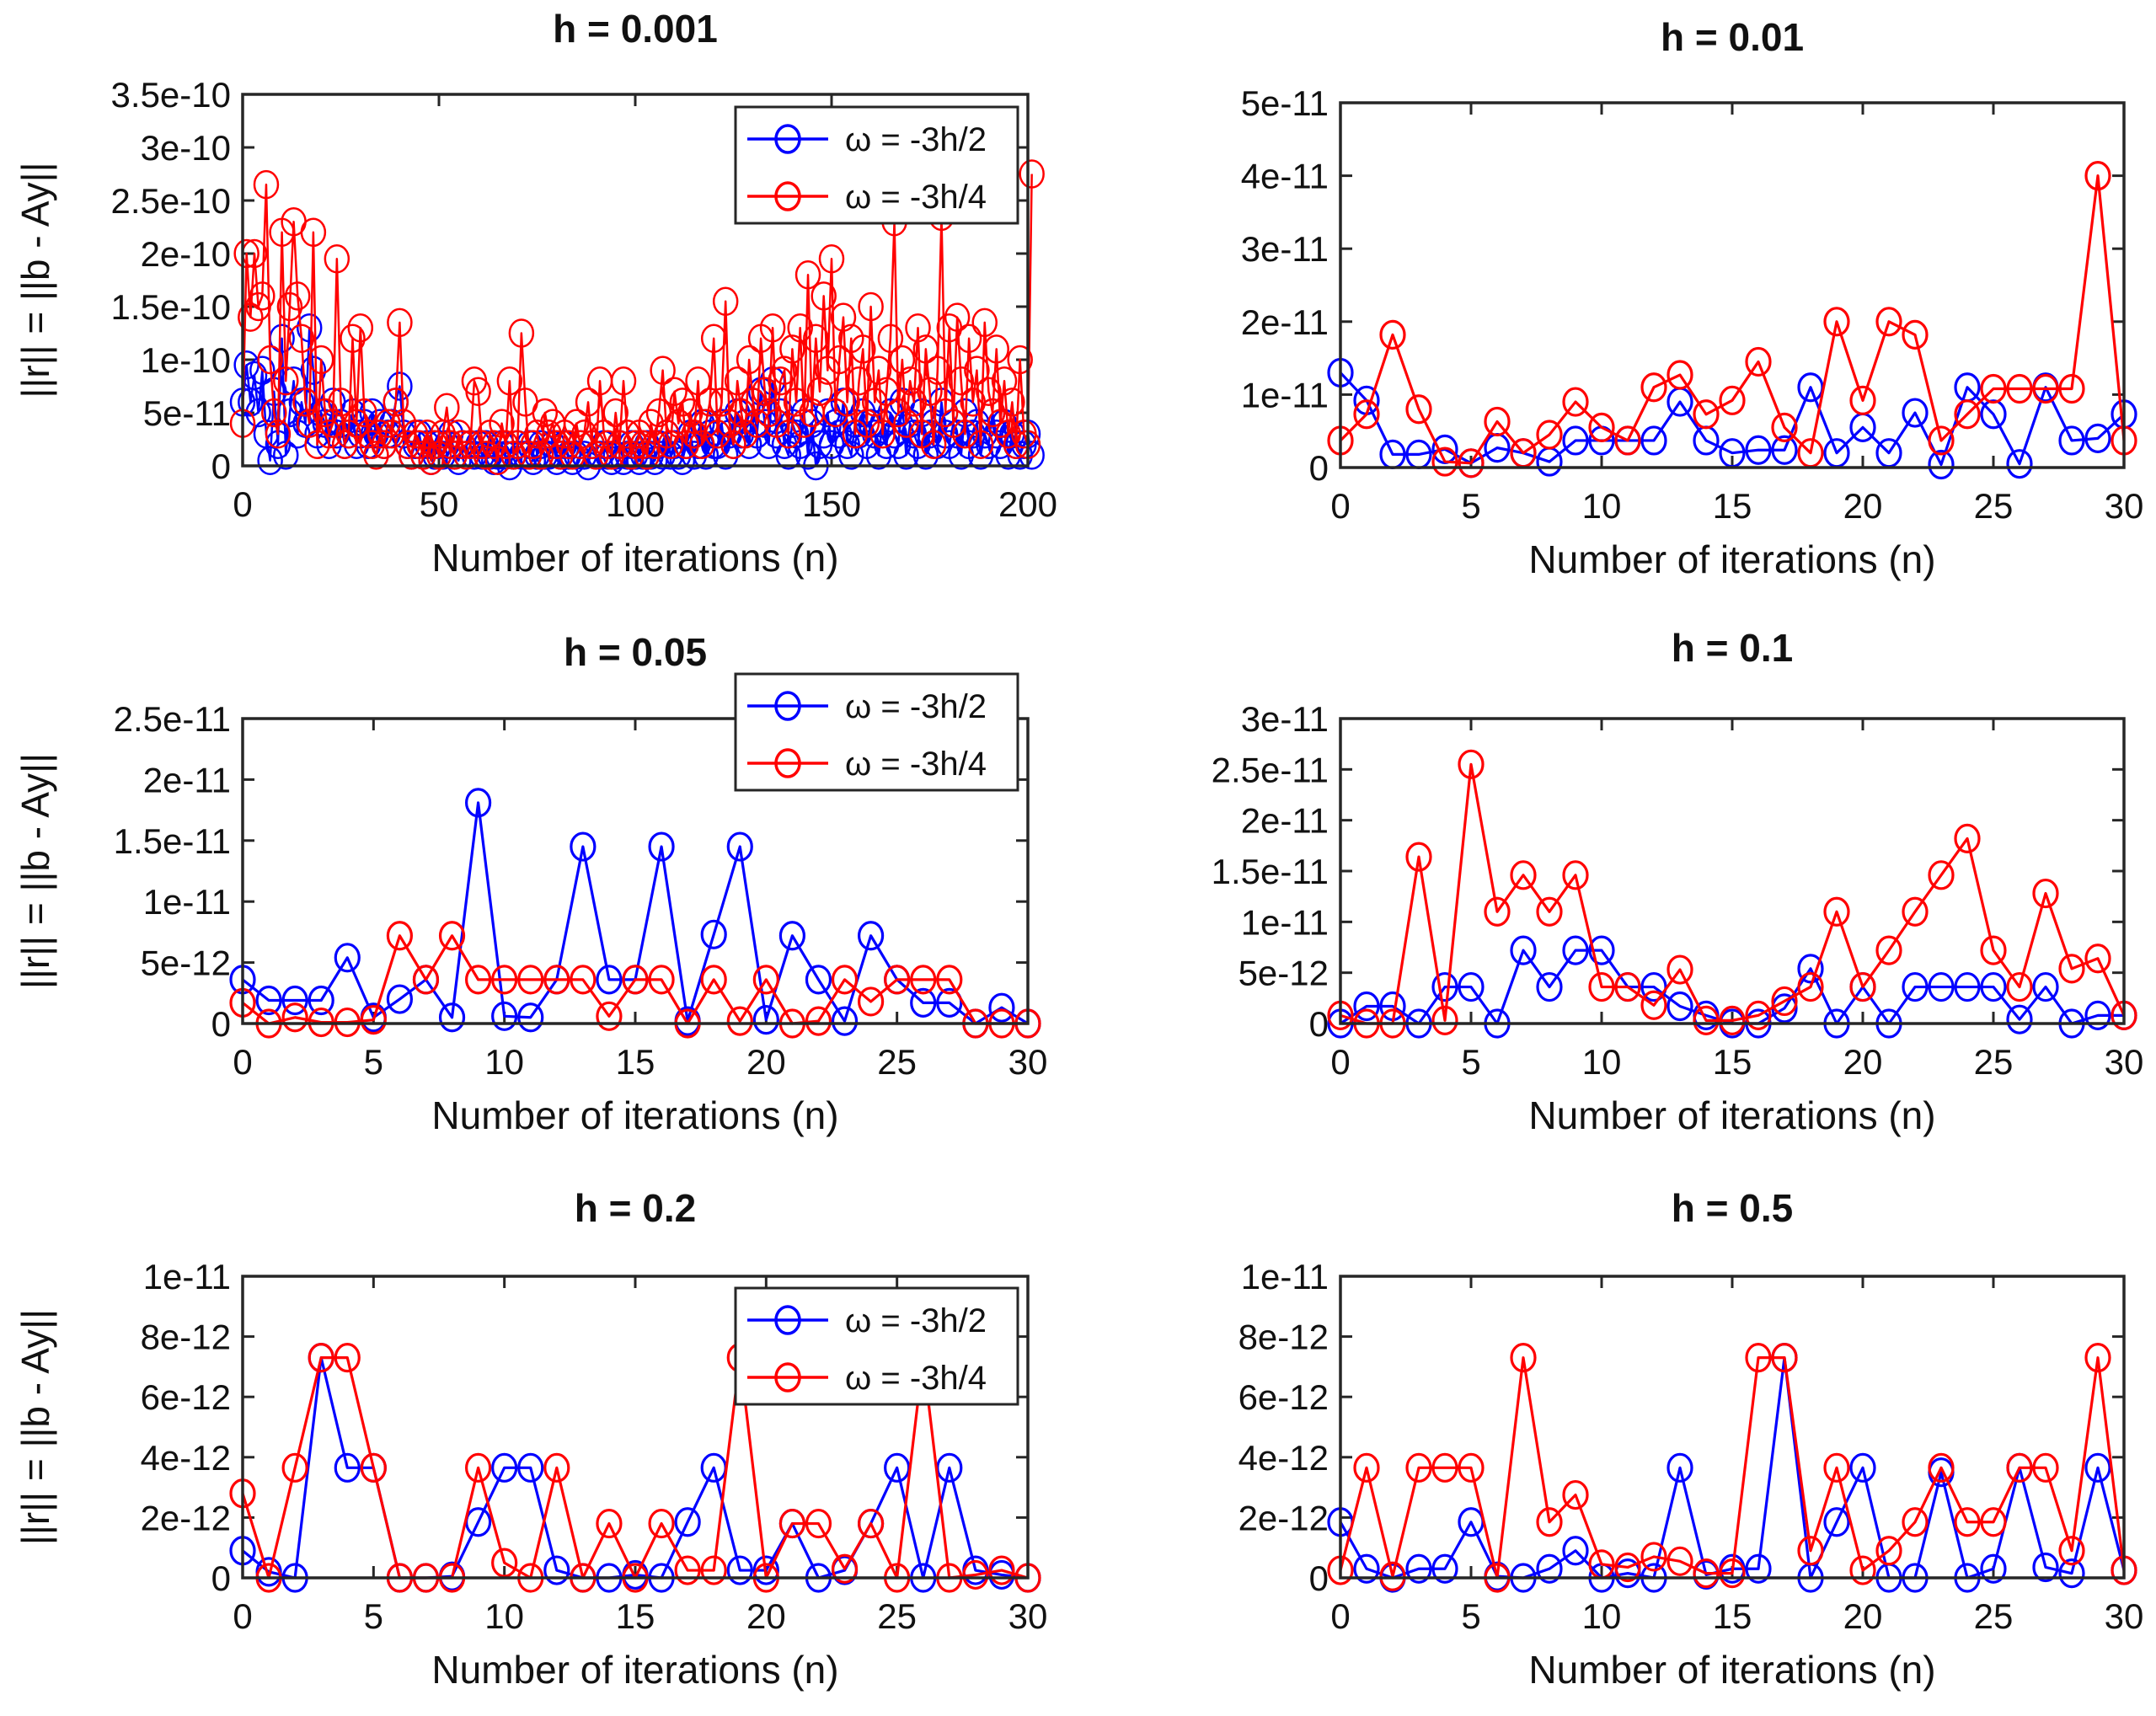 The width and height of the screenshot is (2156, 1716). What do you see at coordinates (916, 1378) in the screenshot?
I see `legend-label: ω = -3h/4` at bounding box center [916, 1378].